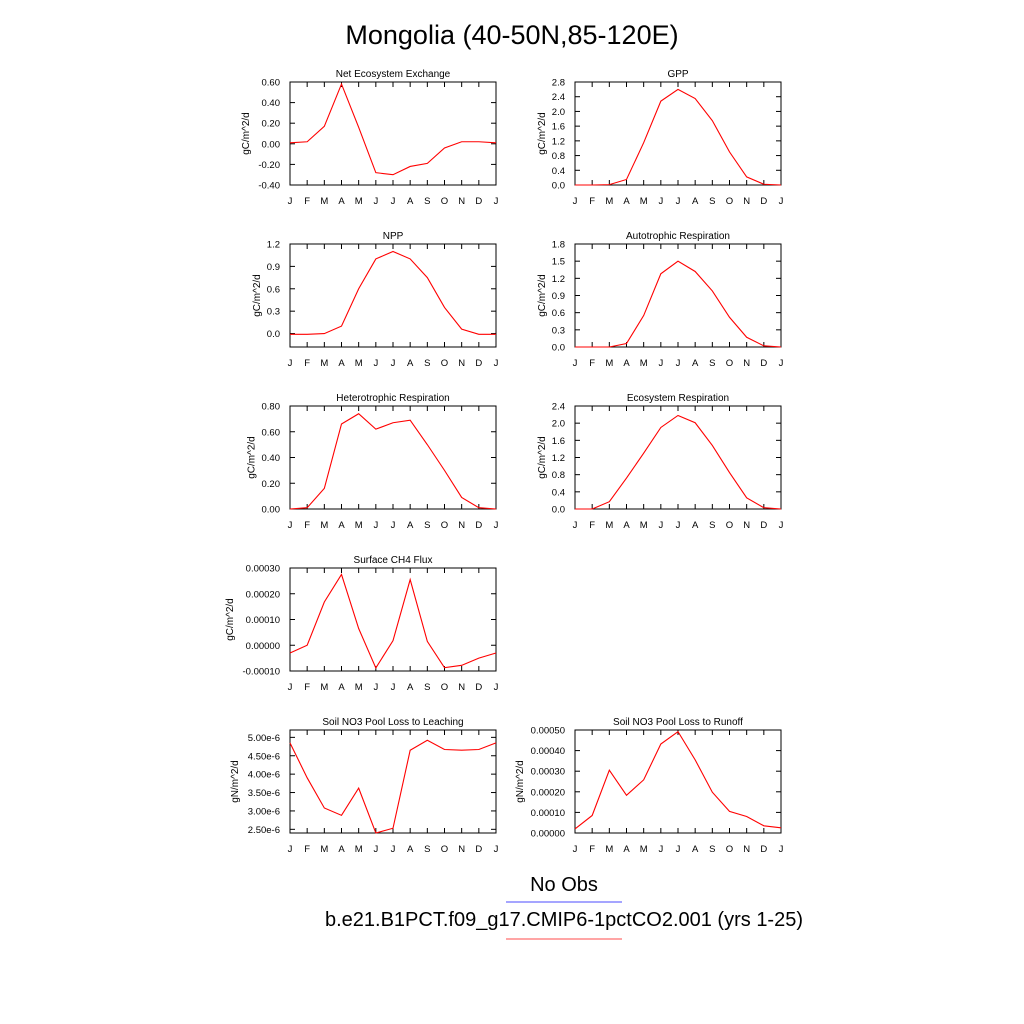  Describe the element at coordinates (263, 620) in the screenshot. I see `y-tick-label: 0.00010` at that location.